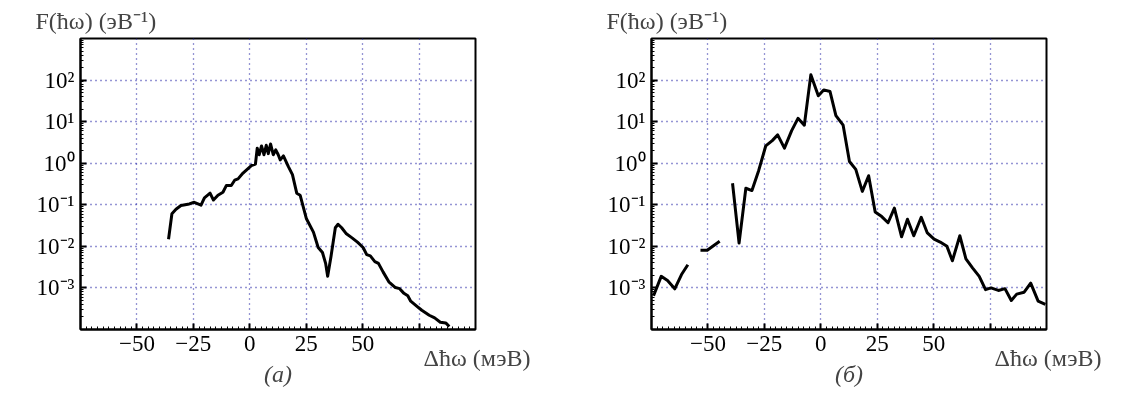 This screenshot has width=1142, height=419. What do you see at coordinates (278, 373) in the screenshot?
I see `text: (а)` at bounding box center [278, 373].